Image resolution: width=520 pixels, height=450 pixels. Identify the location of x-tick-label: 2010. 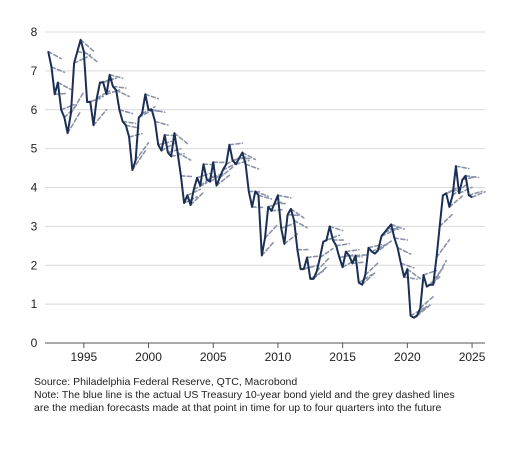
(278, 357).